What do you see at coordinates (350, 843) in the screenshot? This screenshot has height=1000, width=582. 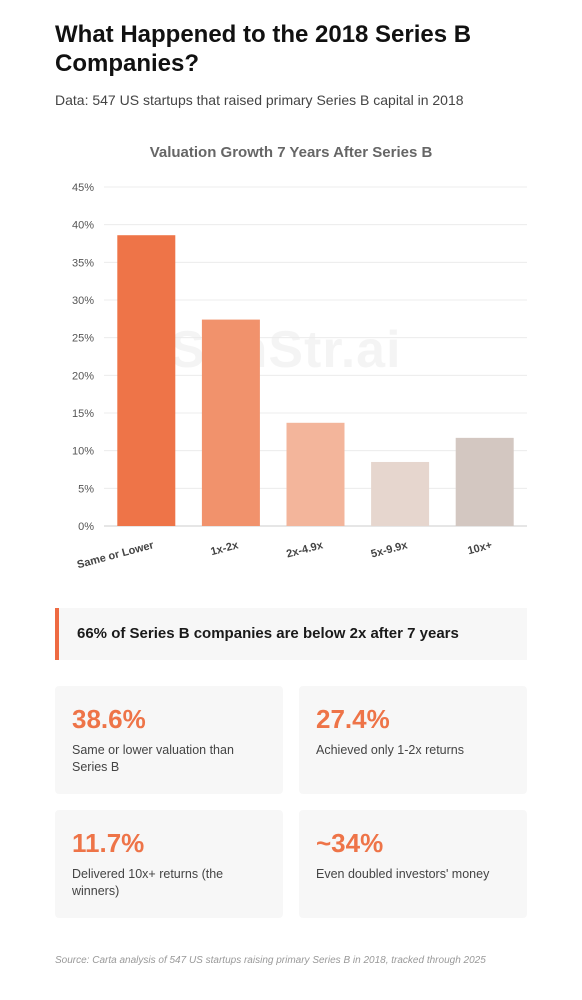 I see `stat-value: ~34%` at bounding box center [350, 843].